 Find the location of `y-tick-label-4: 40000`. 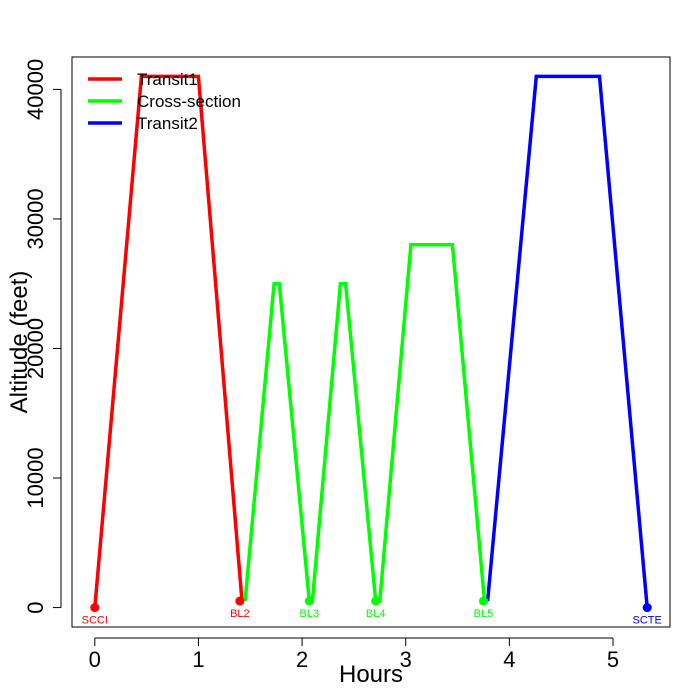

y-tick-label-4: 40000 is located at coordinates (35, 89).